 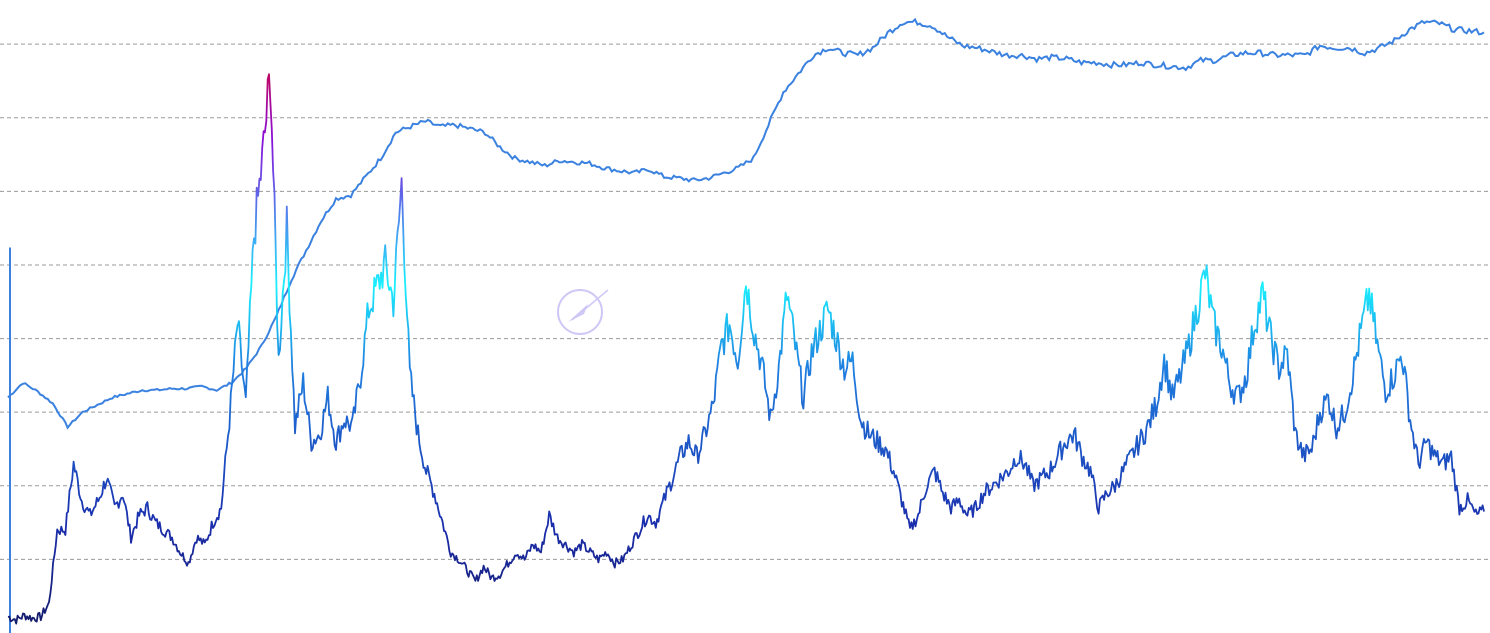 I want to click on watermark-needle, so click(x=590, y=305).